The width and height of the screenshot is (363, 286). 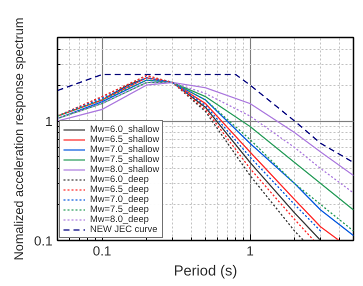 I want to click on legend-label: Mw=6.5_deep, so click(x=119, y=189).